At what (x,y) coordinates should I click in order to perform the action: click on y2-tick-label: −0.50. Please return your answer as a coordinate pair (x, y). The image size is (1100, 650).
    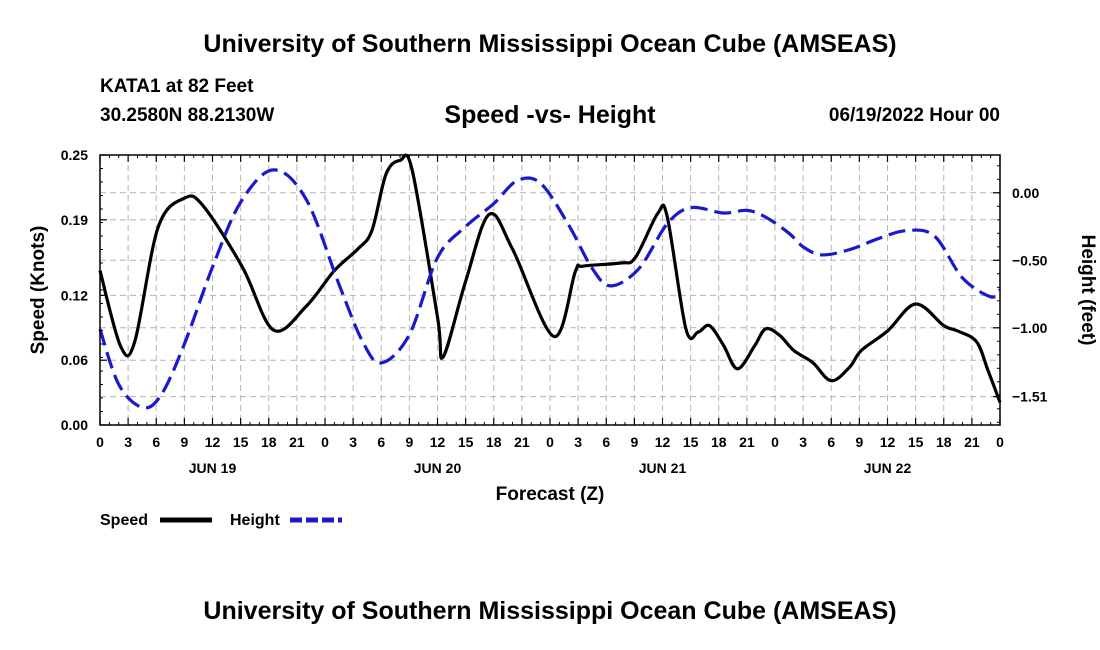
    Looking at the image, I should click on (1030, 260).